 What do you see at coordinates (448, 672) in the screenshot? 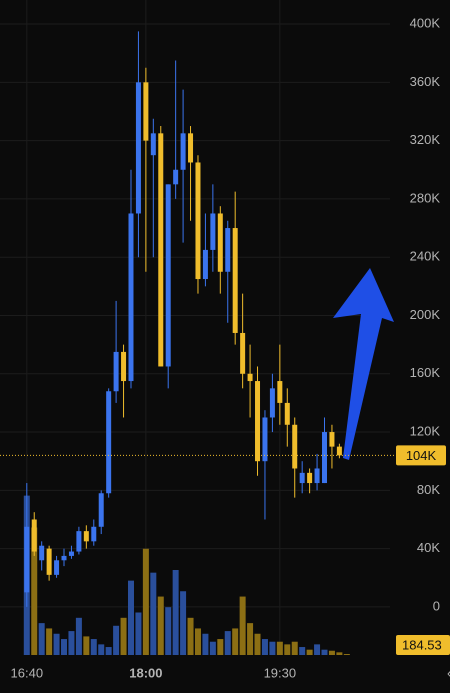
I see `scroll-icon: ‹` at bounding box center [448, 672].